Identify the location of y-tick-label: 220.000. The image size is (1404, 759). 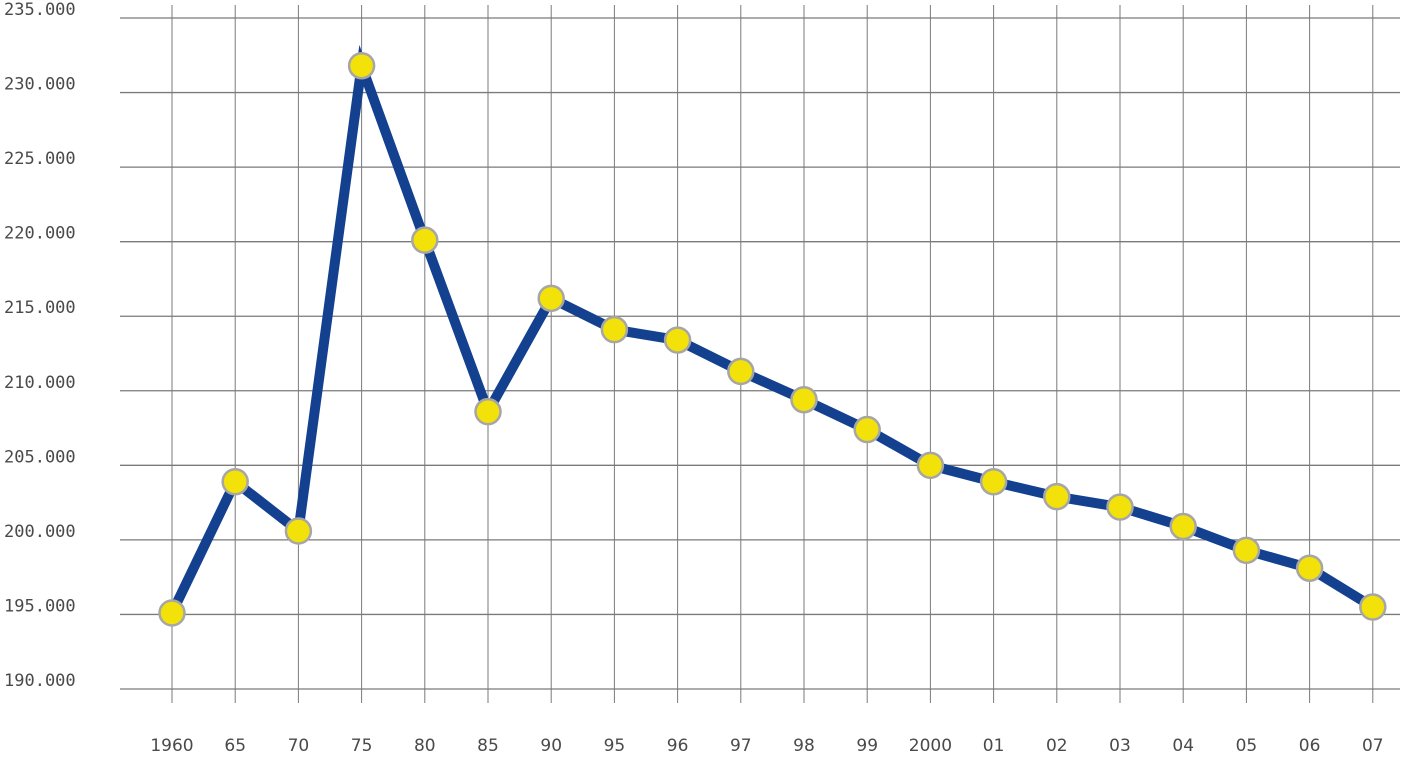
(40, 234).